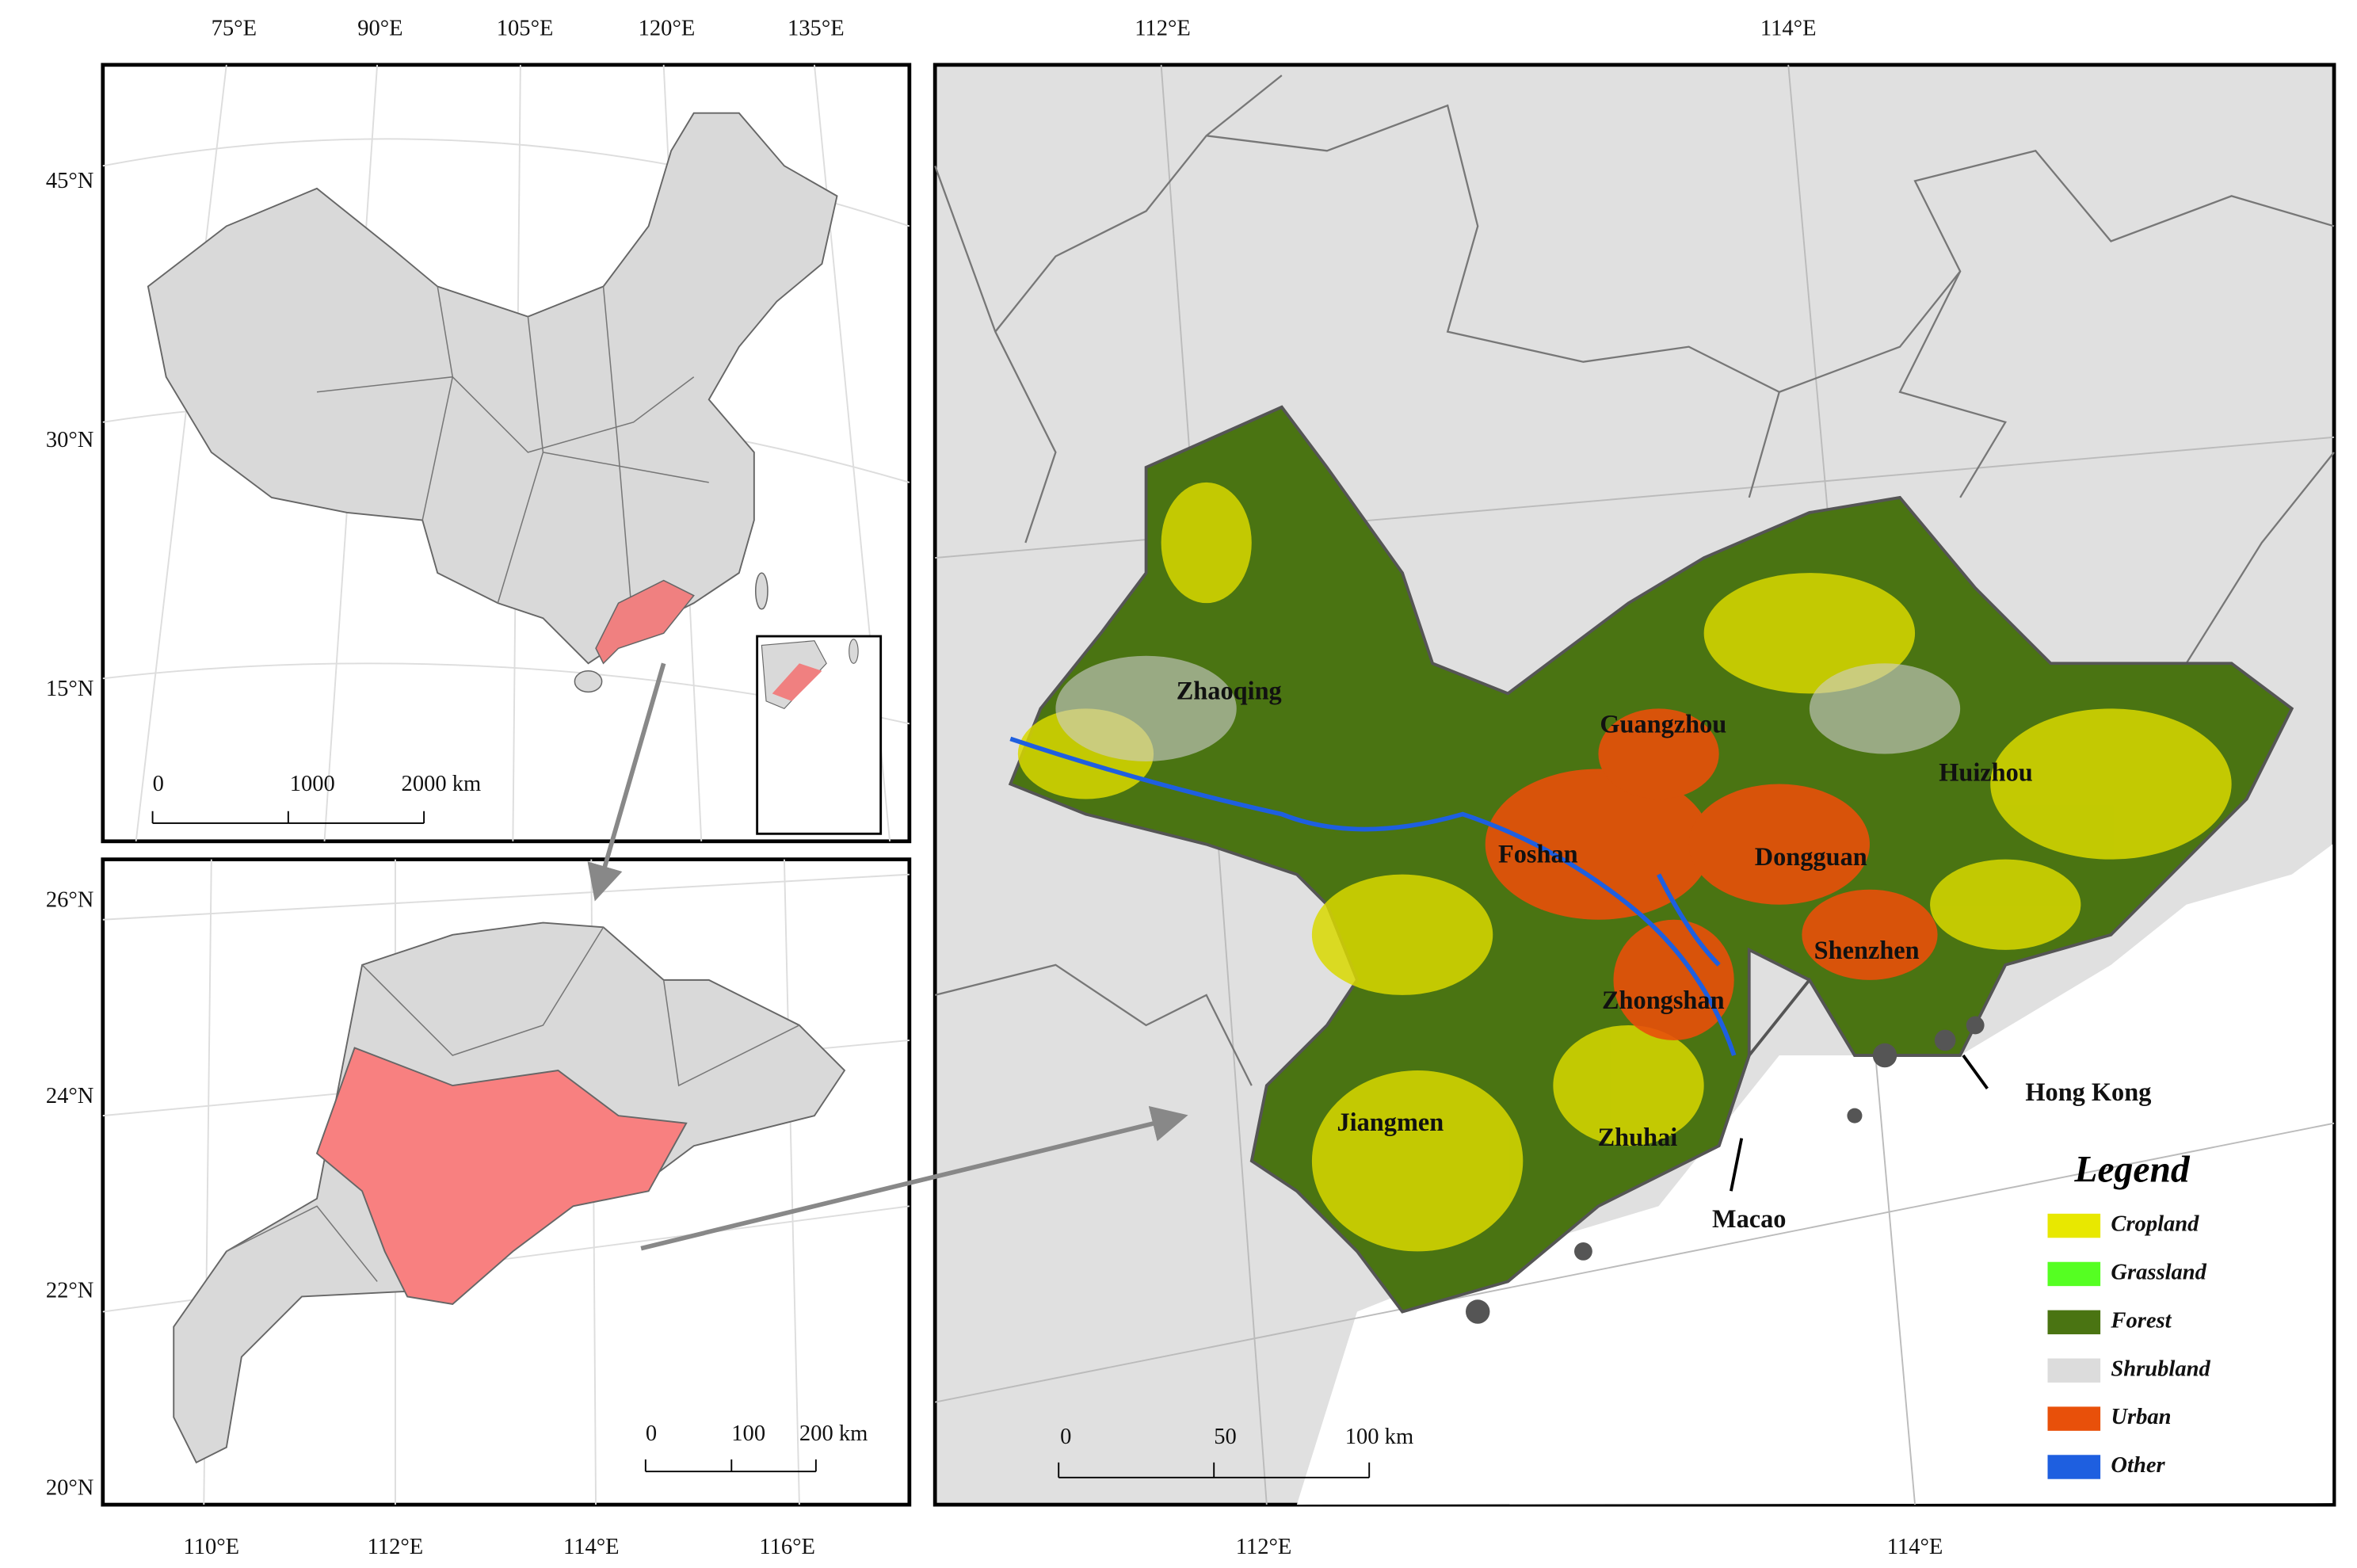 This screenshot has width=2357, height=1568. I want to click on lon-label: 135°E, so click(817, 29).